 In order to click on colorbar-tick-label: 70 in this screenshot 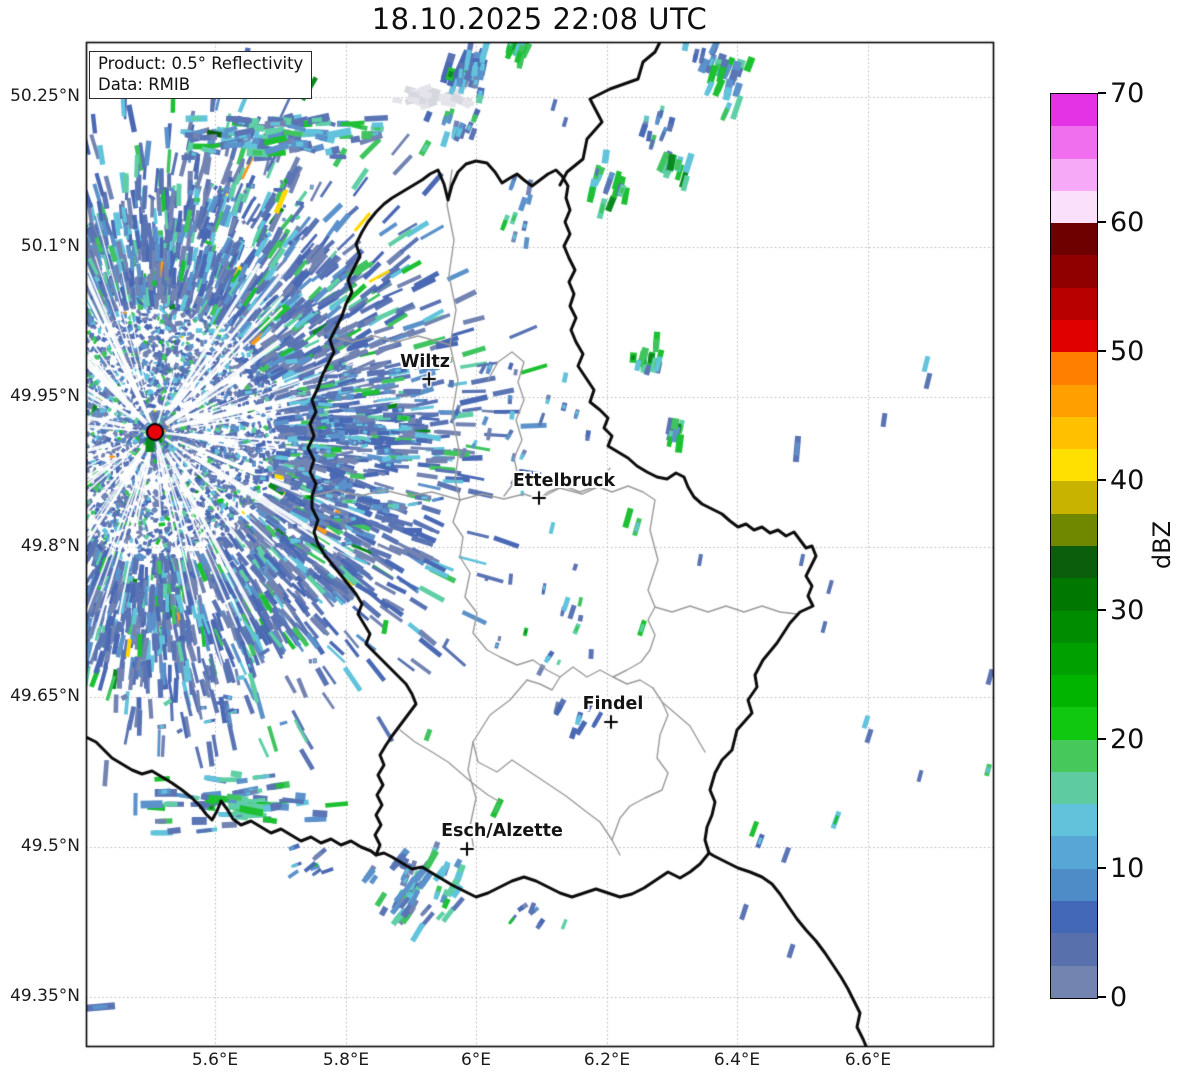, I will do `click(1127, 93)`.